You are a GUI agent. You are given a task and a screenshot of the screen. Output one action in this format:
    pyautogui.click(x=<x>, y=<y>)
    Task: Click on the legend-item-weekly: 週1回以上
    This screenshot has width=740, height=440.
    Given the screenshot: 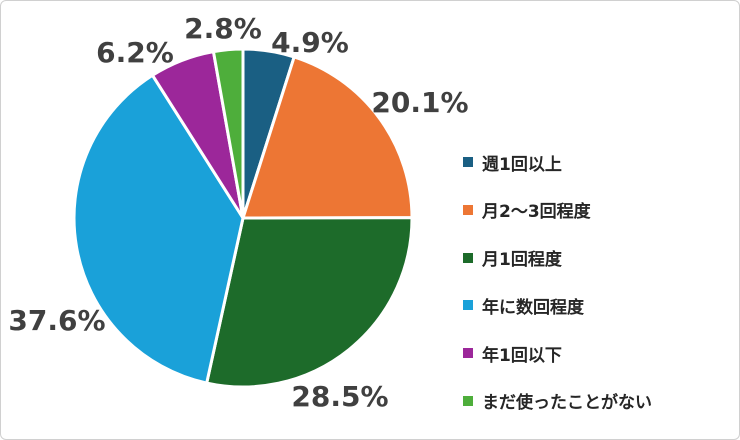 What is the action you would take?
    pyautogui.click(x=557, y=163)
    